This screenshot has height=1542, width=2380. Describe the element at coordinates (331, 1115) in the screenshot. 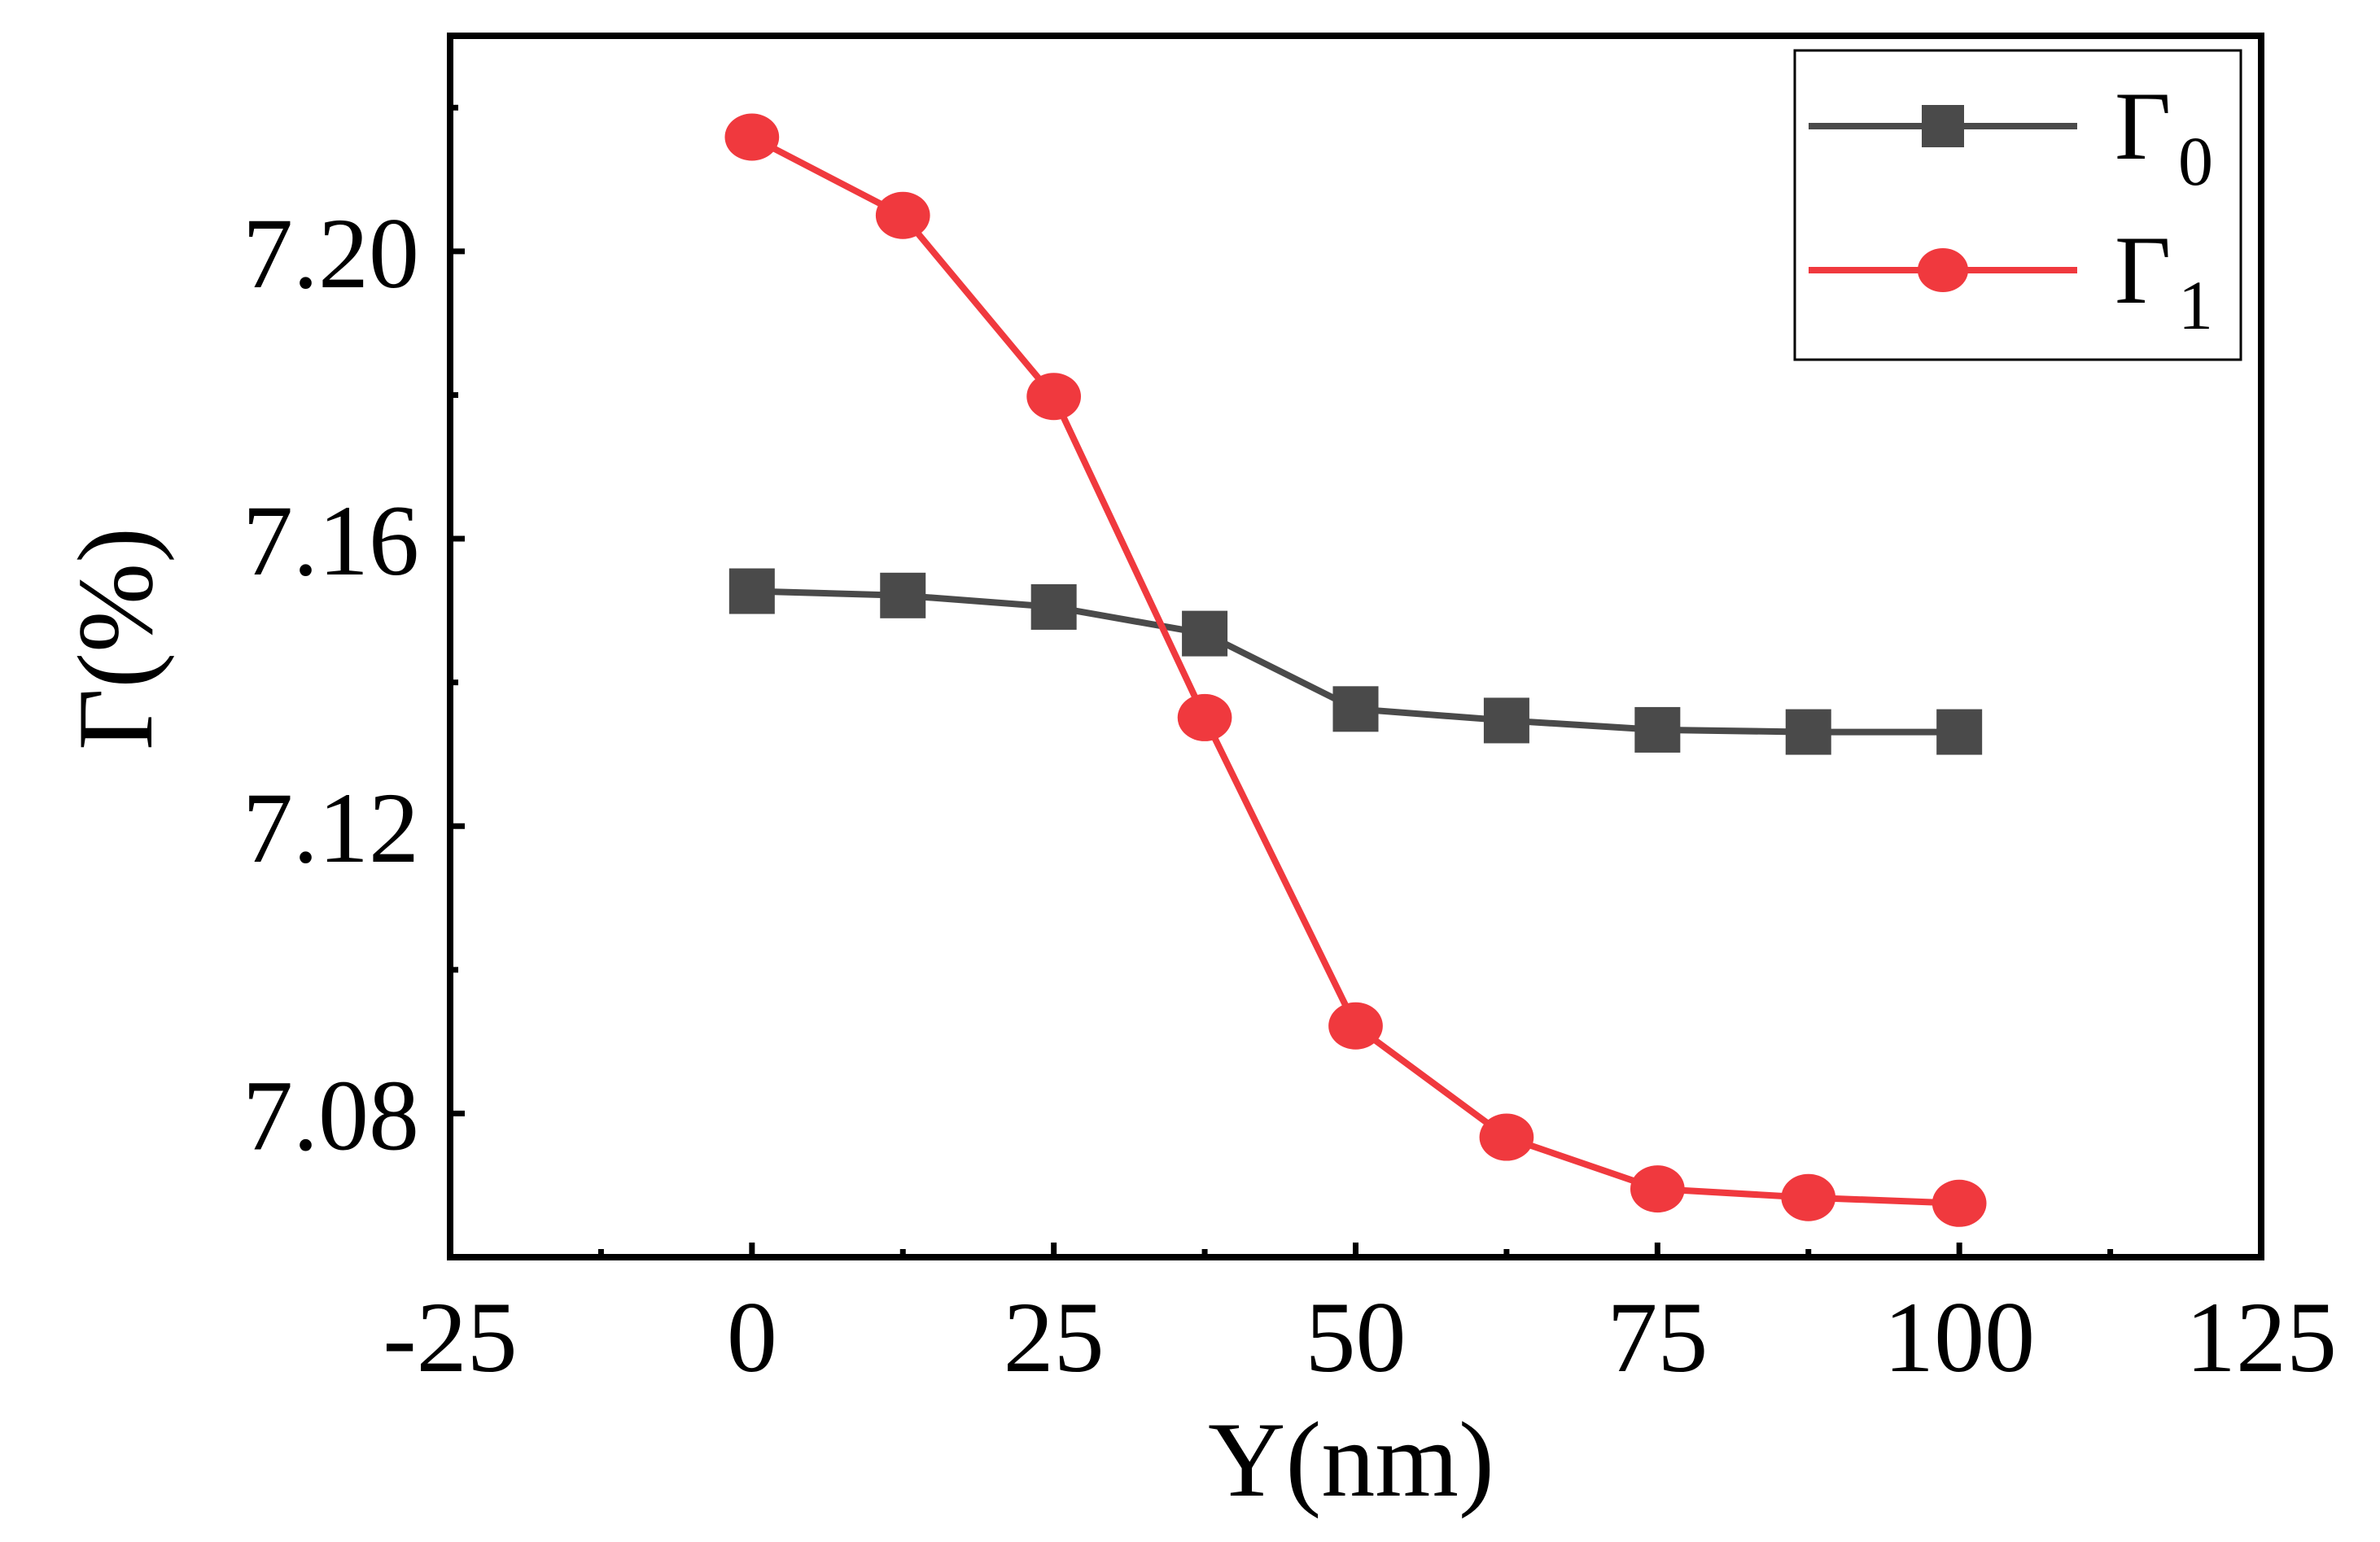

I see `y-tick-label: 7.08` at that location.